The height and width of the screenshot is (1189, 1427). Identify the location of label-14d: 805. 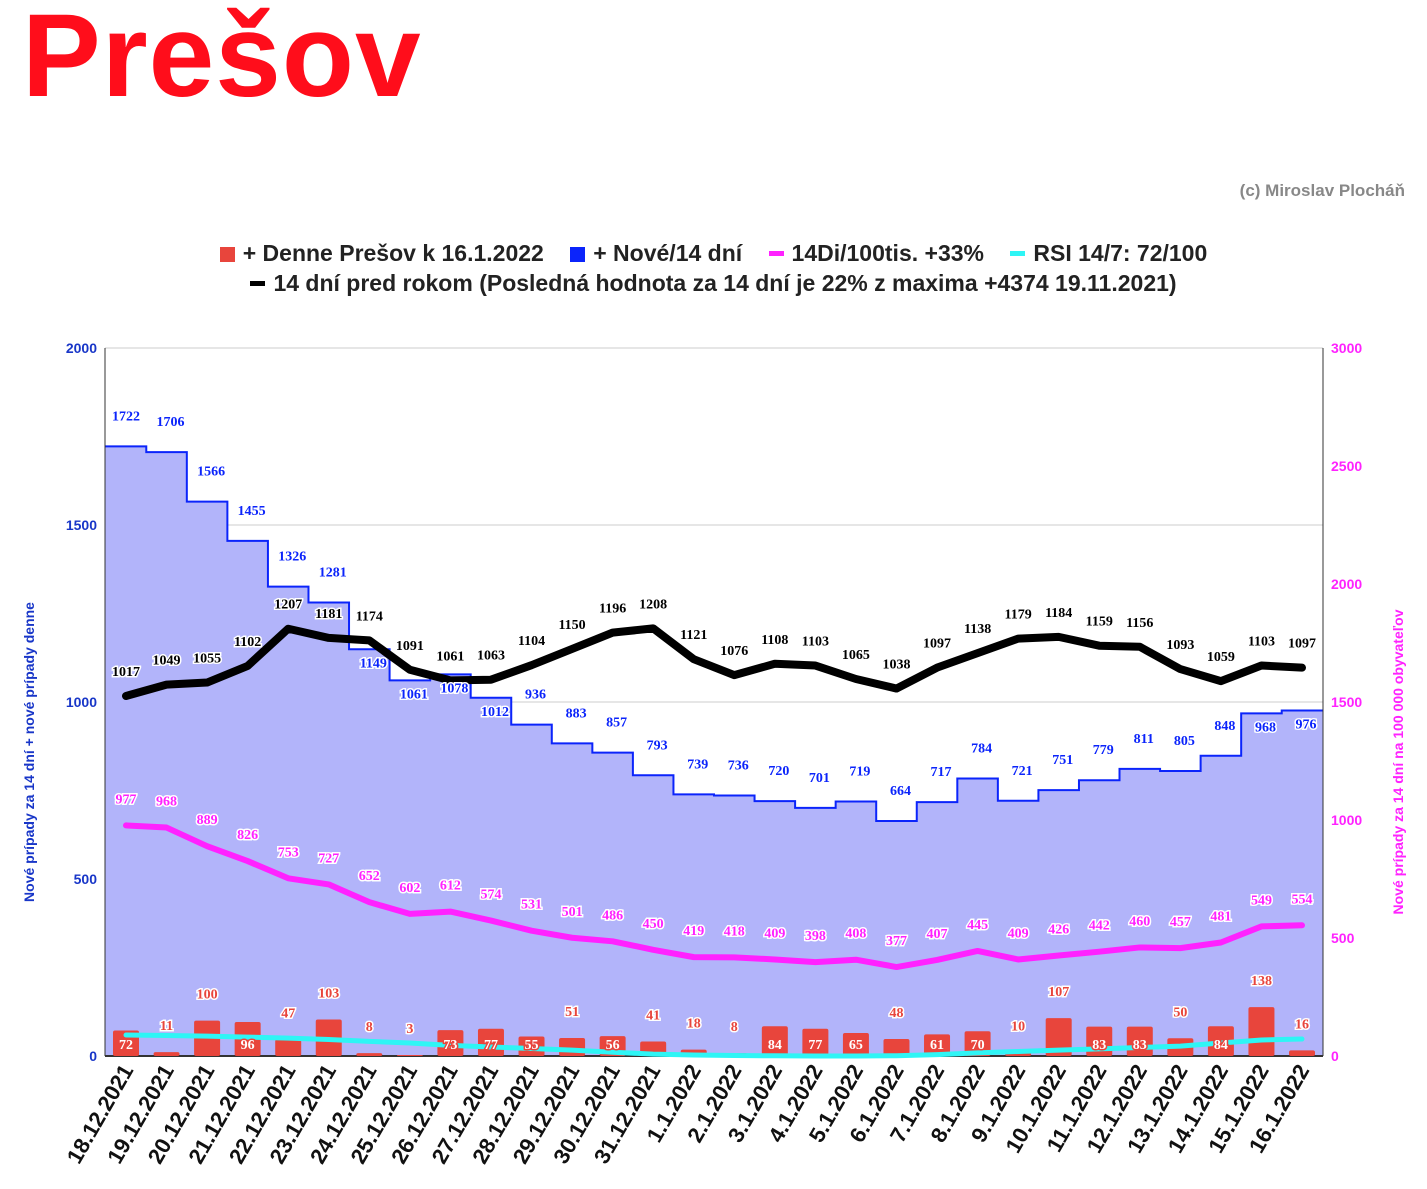
(1184, 741).